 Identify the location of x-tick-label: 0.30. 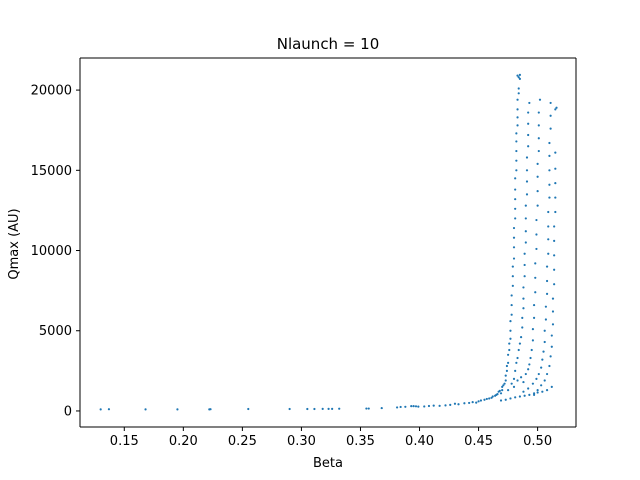
(301, 441).